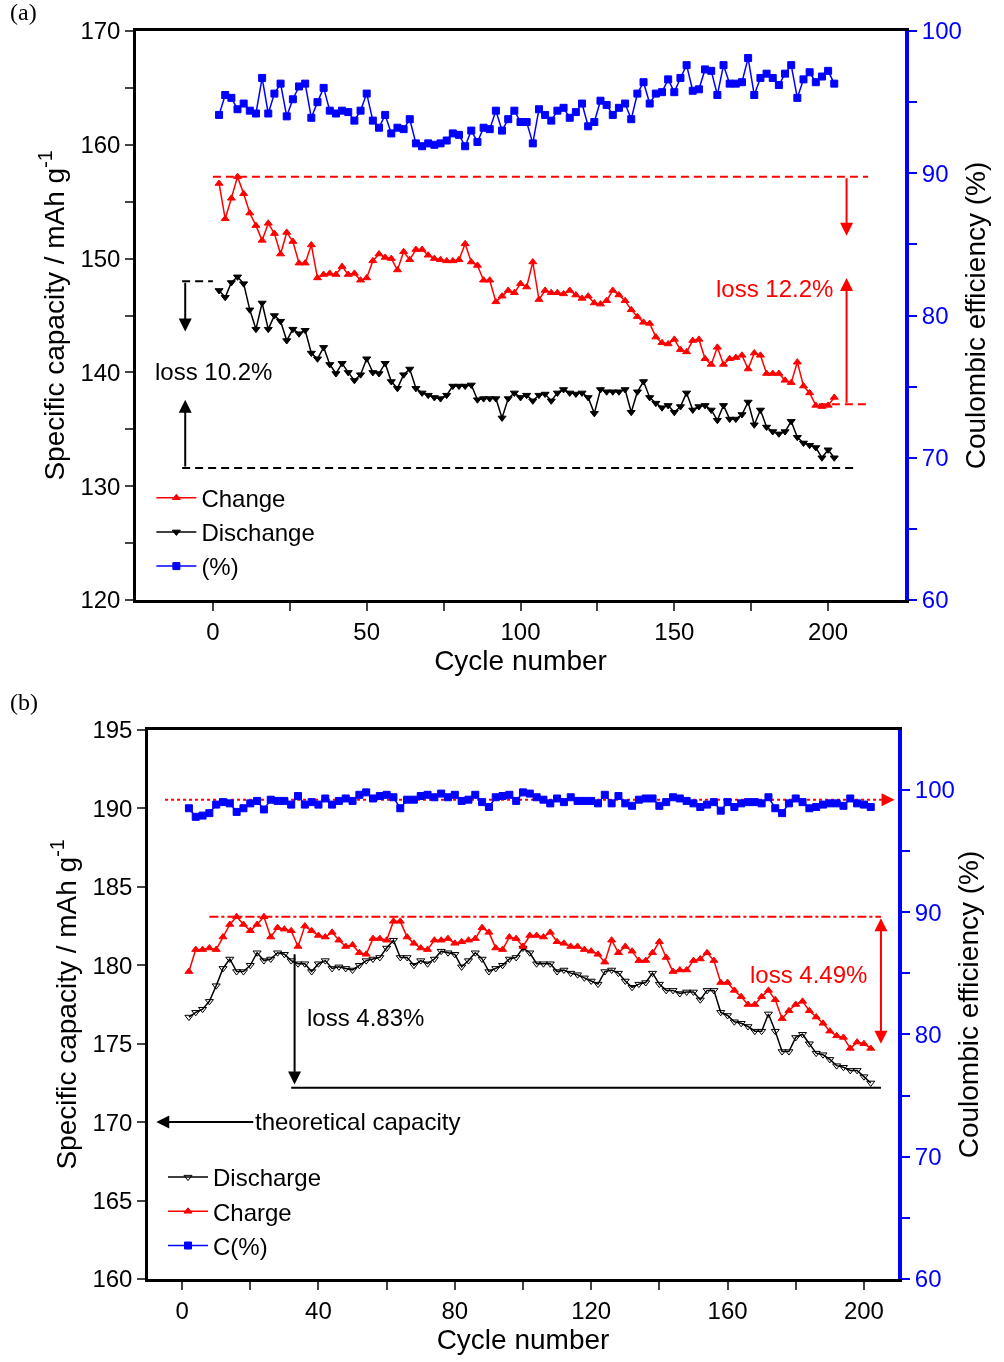  What do you see at coordinates (112, 887) in the screenshot?
I see `y-tick-label: 185` at bounding box center [112, 887].